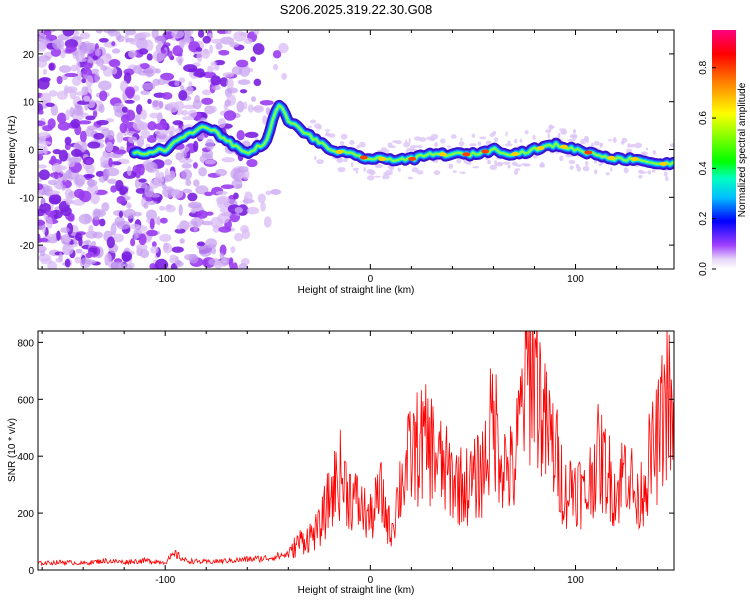 The height and width of the screenshot is (605, 750). Describe the element at coordinates (25, 514) in the screenshot. I see `snr-ytick-label: 200` at that location.